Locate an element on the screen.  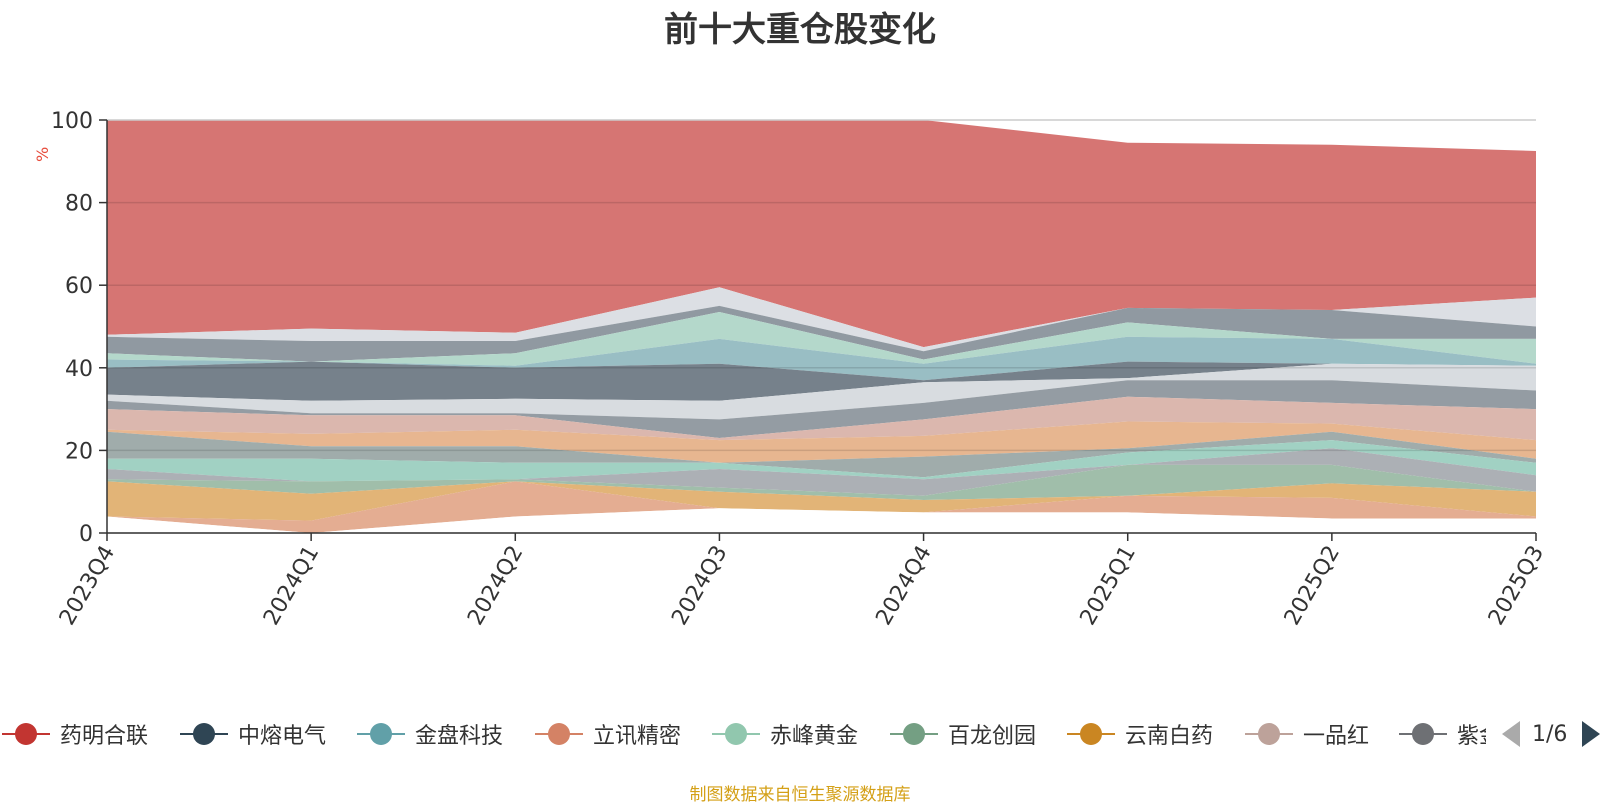
y-tick-labels: 0 20 40 60 80 100 is located at coordinates (72, 328).